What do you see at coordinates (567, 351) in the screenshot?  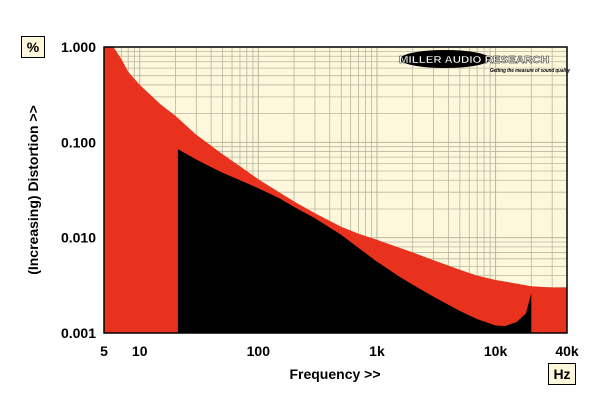 I see `x-tick-label: 40k` at bounding box center [567, 351].